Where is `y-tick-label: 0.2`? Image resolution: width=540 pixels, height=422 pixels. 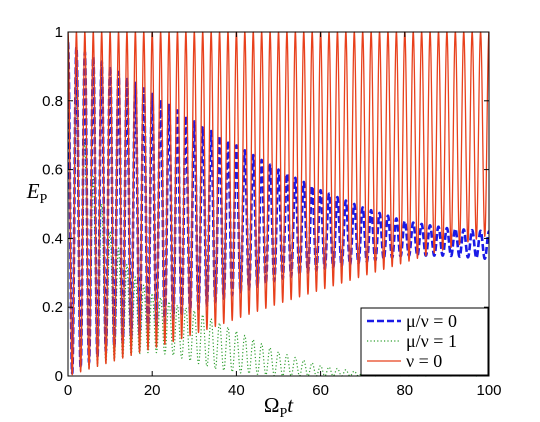 y-tick-label: 0.2 is located at coordinates (52, 307).